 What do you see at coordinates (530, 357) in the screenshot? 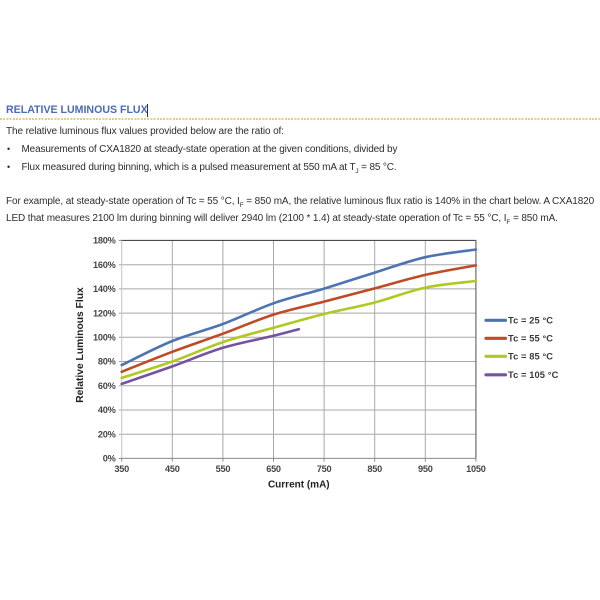
I see `svg-text: Tc = 85 °C` at bounding box center [530, 357].